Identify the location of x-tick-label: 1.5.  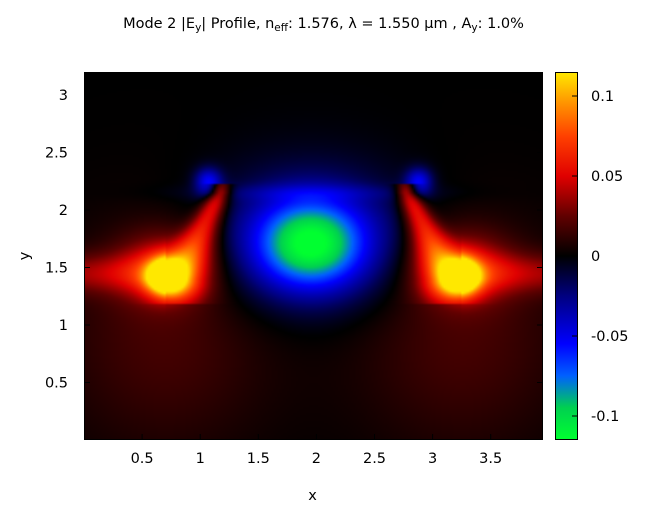
(258, 459).